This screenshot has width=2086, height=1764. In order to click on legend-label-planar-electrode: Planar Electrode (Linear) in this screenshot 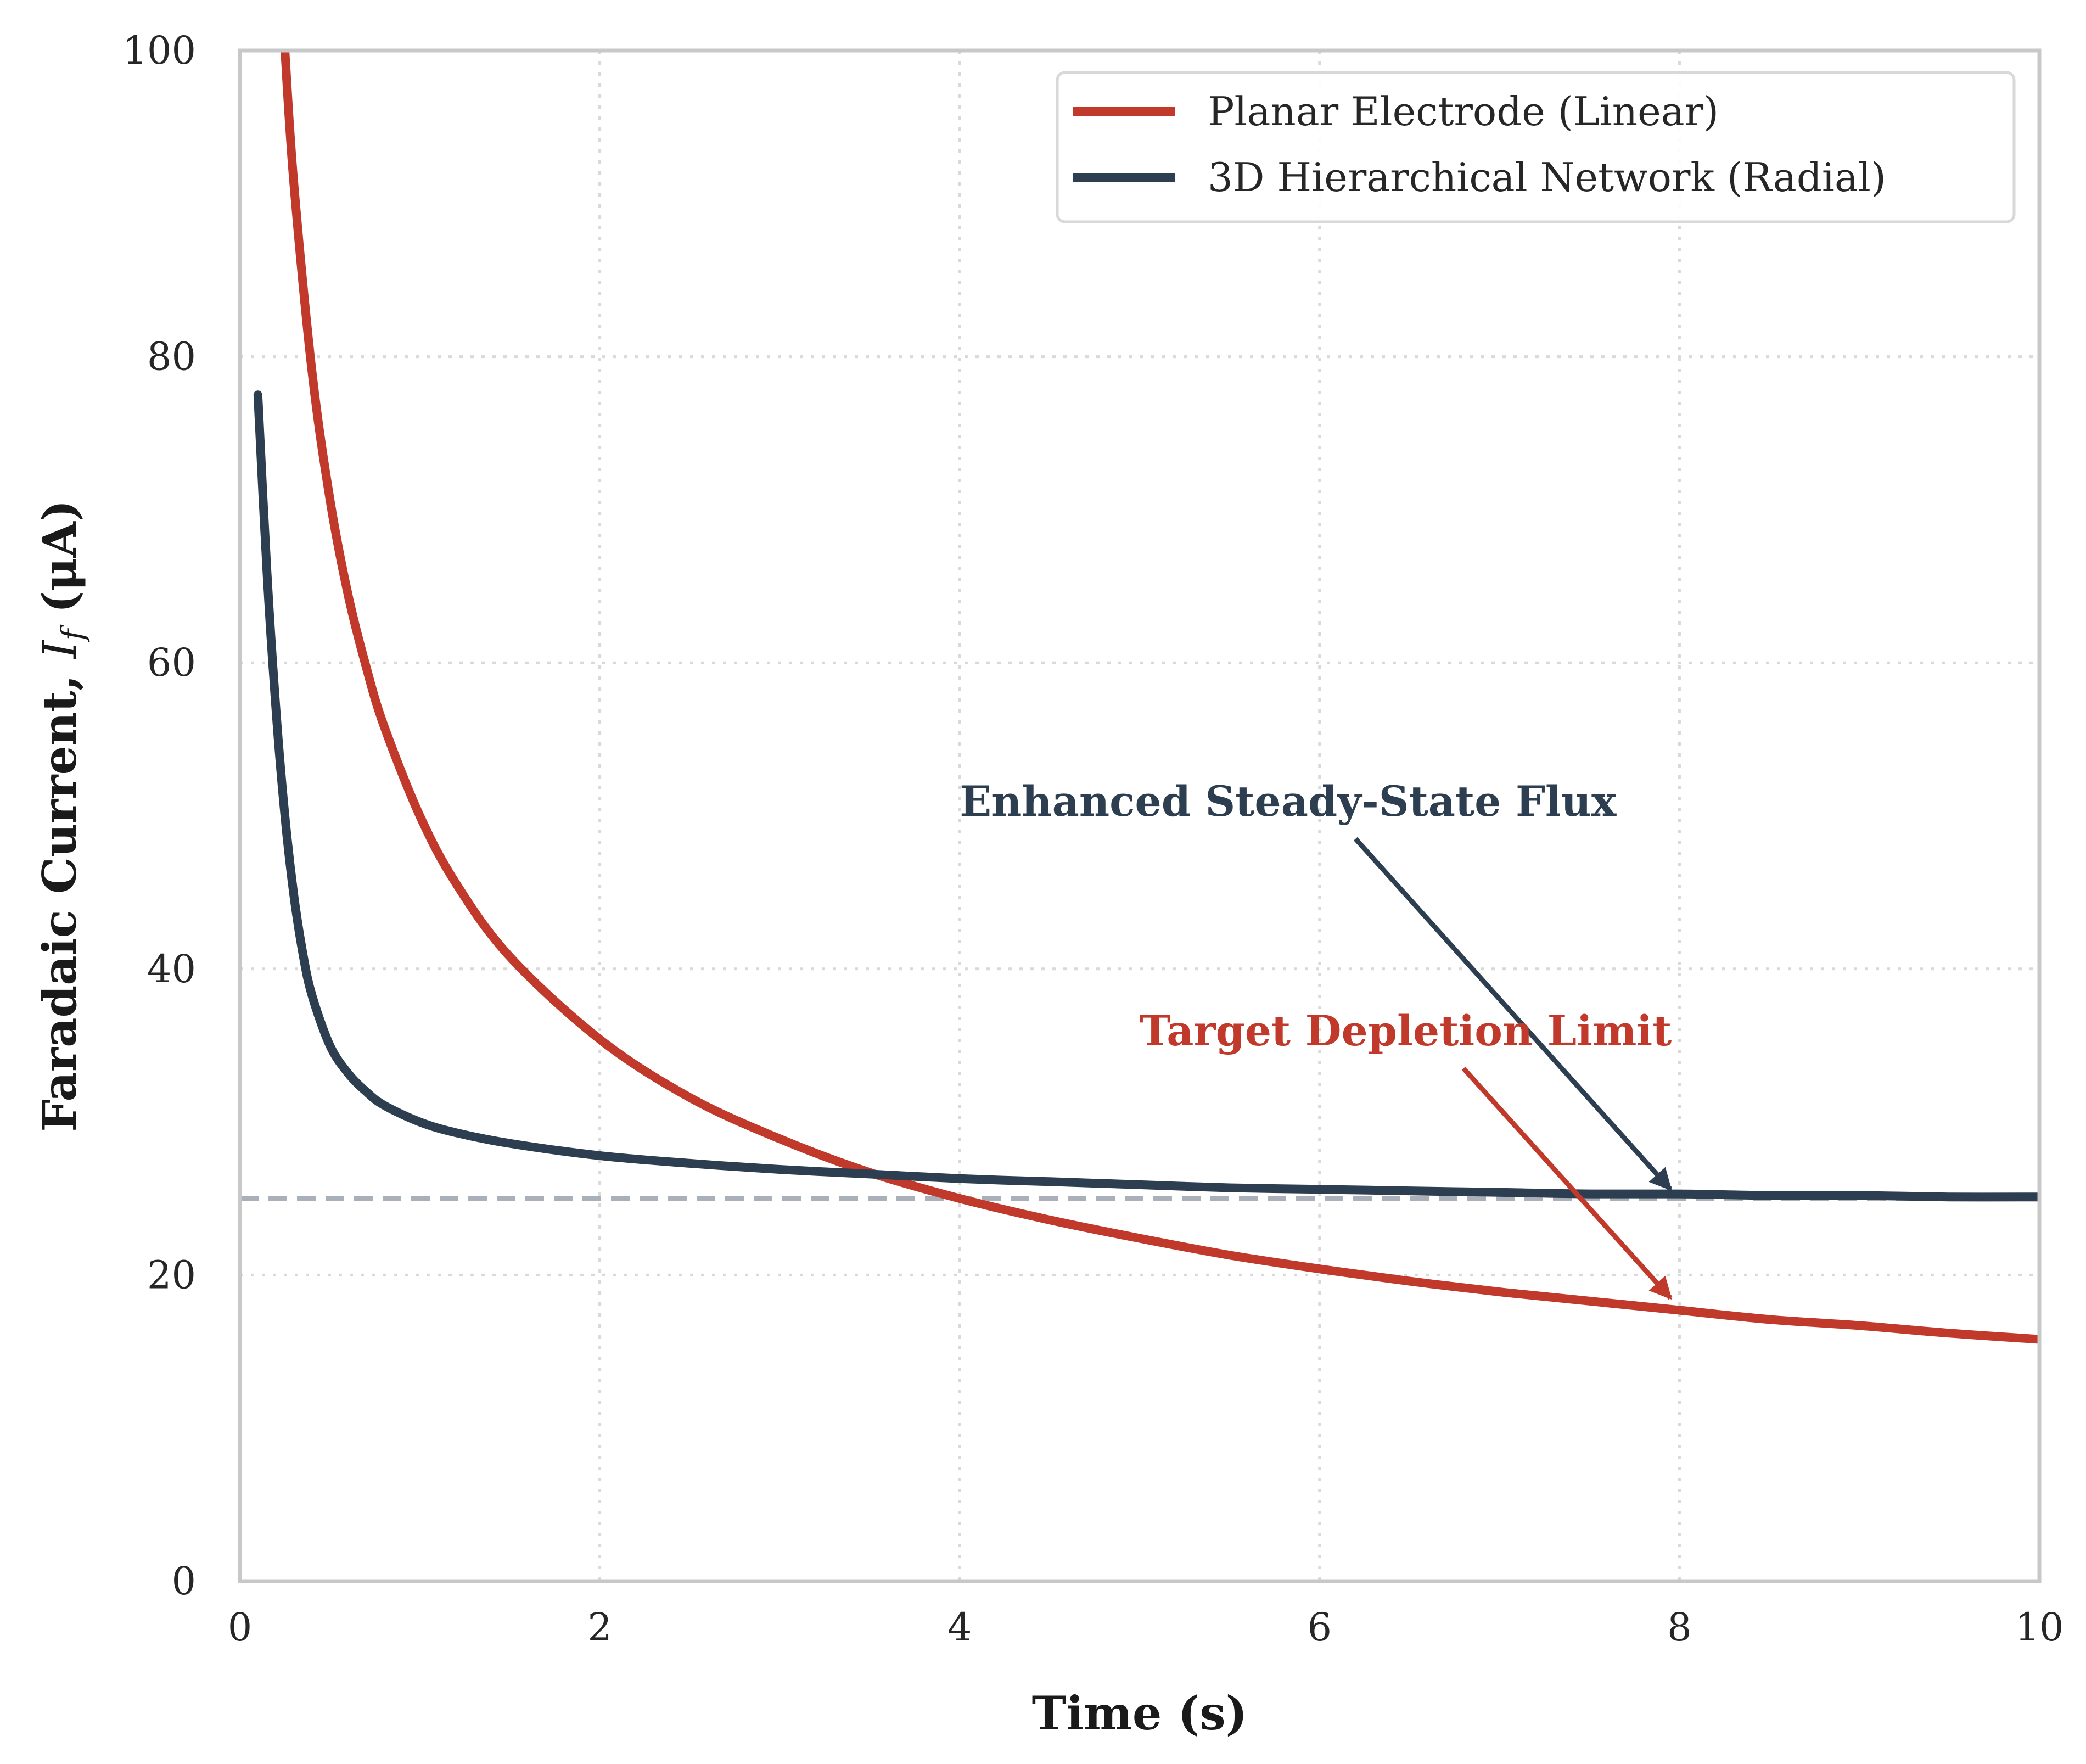, I will do `click(1463, 112)`.